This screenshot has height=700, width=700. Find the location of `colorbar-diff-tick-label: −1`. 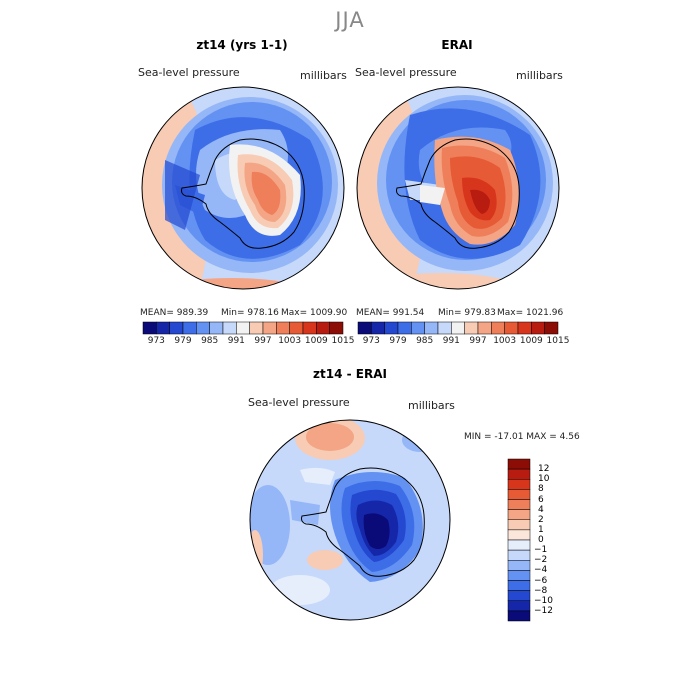

colorbar-diff-tick-label: −1 is located at coordinates (541, 550).